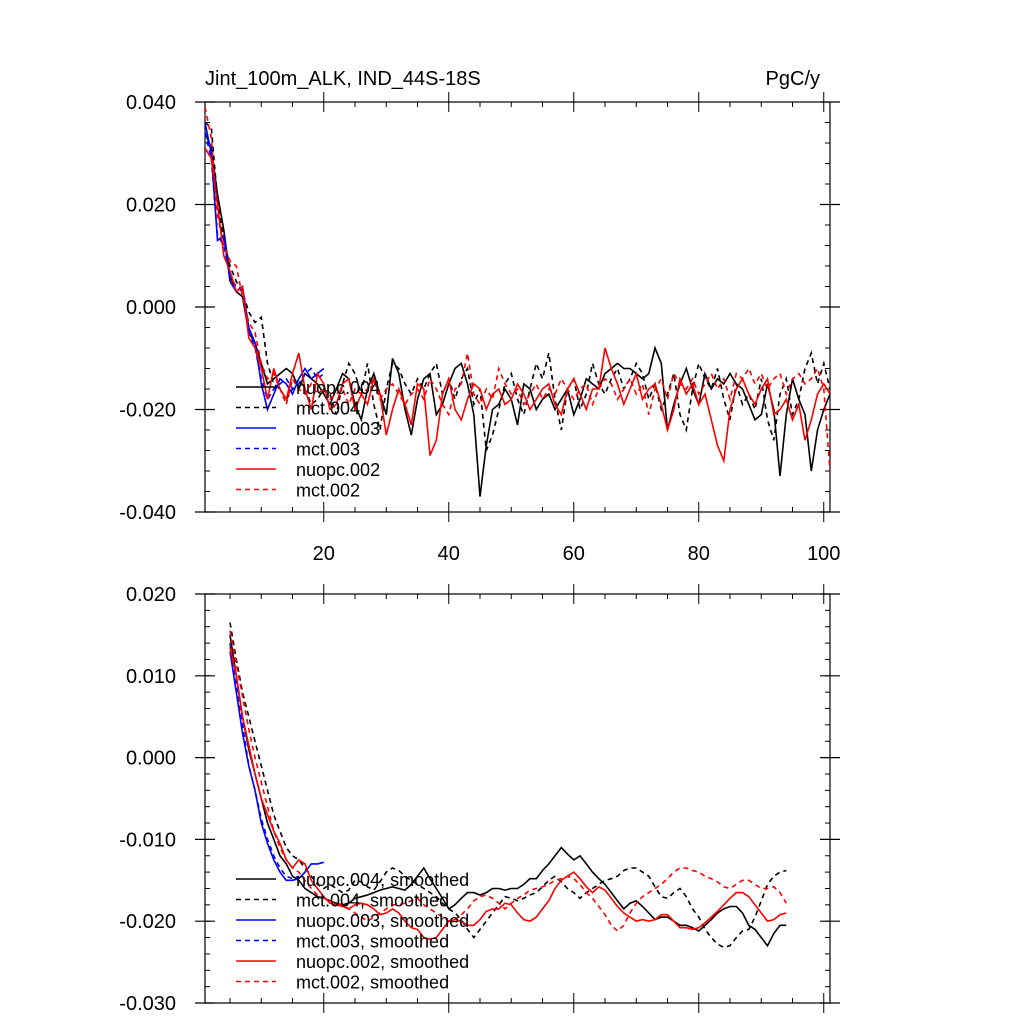 This screenshot has width=1024, height=1024. Describe the element at coordinates (151, 103) in the screenshot. I see `y-tick-label: 0.040` at that location.